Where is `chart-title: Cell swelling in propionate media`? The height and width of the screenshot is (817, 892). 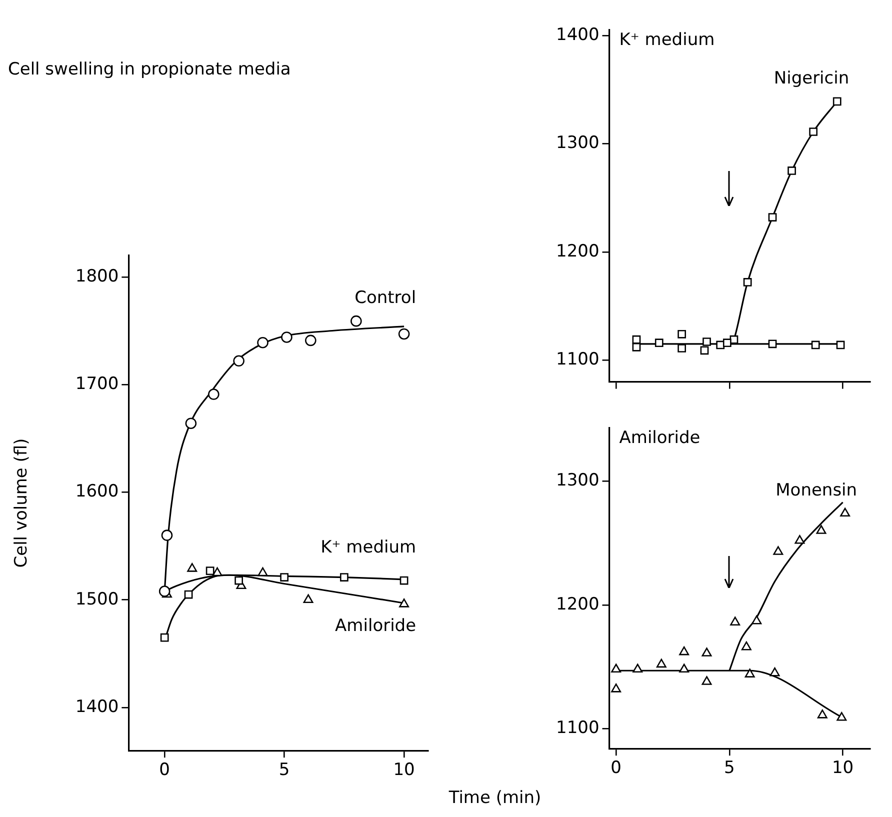
chart-title: Cell swelling in propionate media is located at coordinates (149, 70).